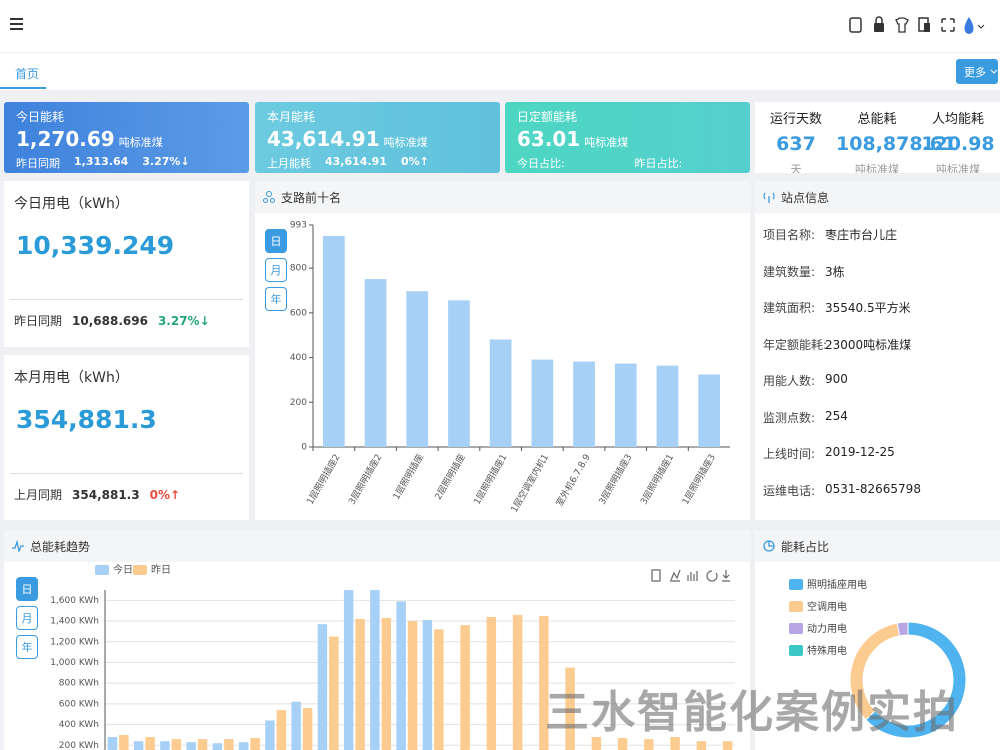 The height and width of the screenshot is (750, 1000). I want to click on more-button: 更多, so click(977, 71).